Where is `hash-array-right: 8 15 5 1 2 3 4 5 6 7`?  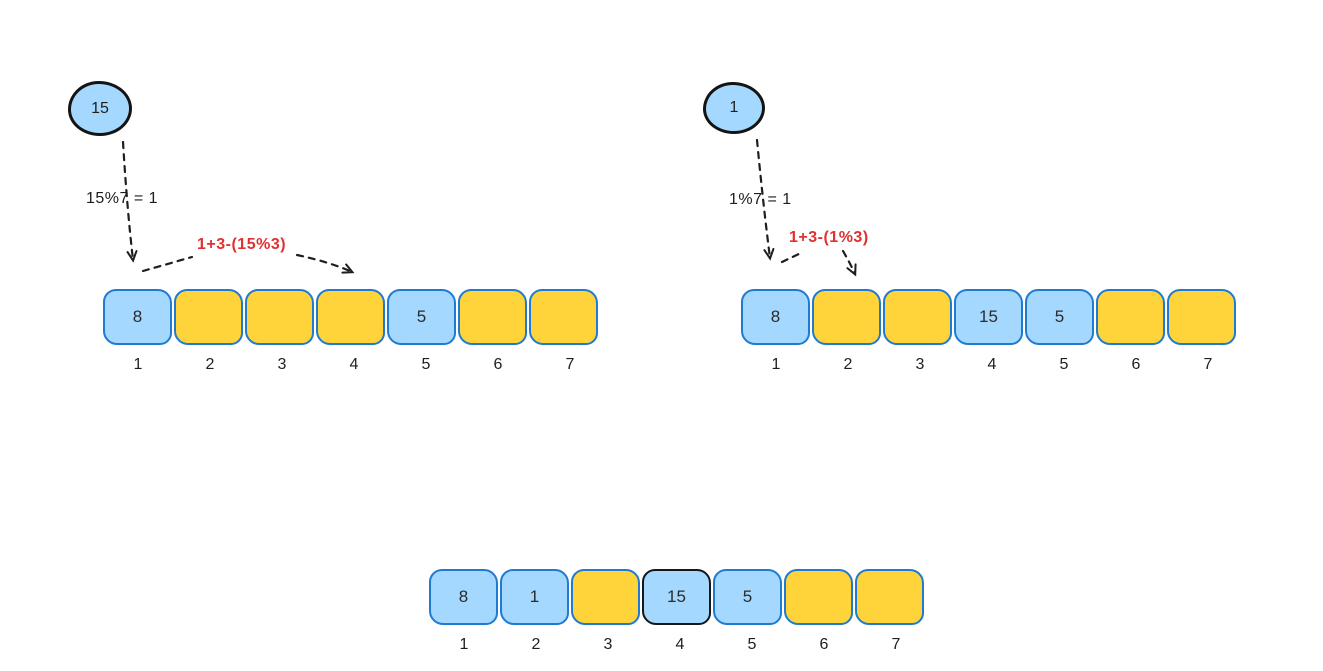
hash-array-right: 8 15 5 1 2 3 4 5 6 7 is located at coordinates (992, 331).